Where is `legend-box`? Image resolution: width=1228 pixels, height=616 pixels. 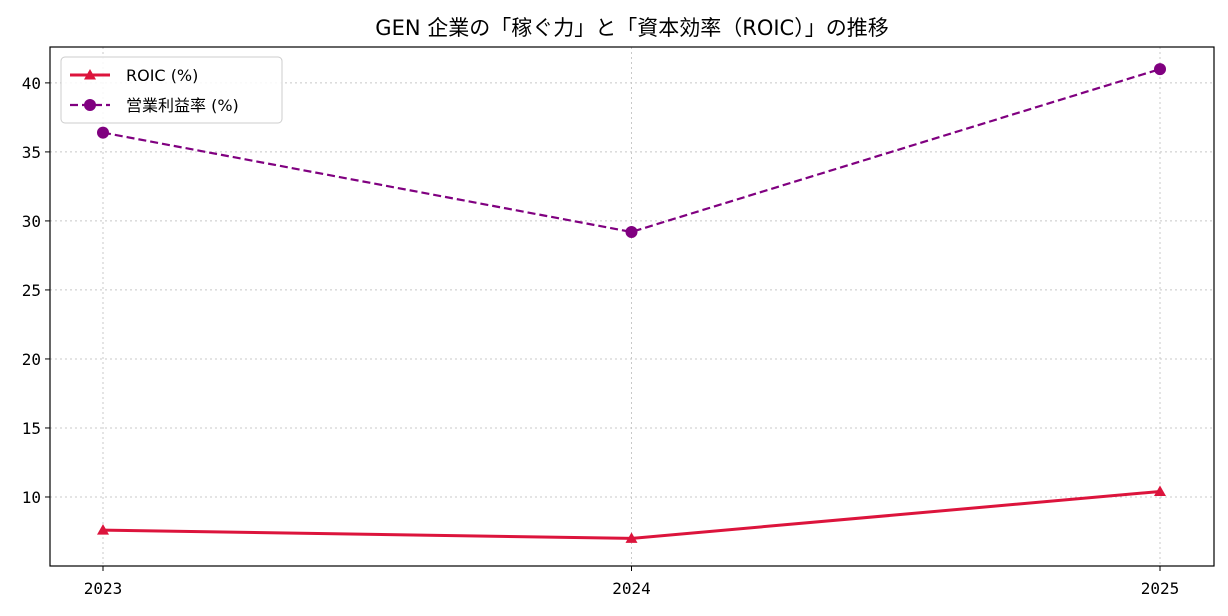
legend-box is located at coordinates (171, 90).